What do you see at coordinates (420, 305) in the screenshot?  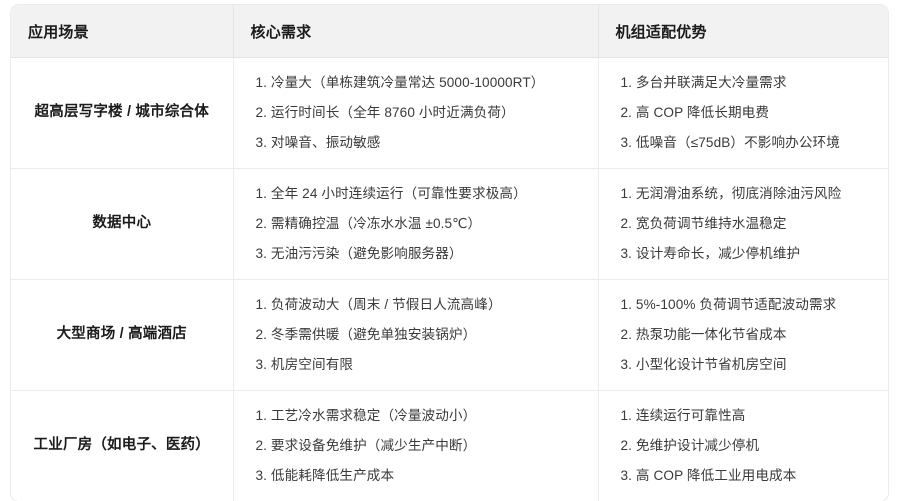 I see `list-item: 1. 负荷波动大（周末 / 节假日人流高峰）` at bounding box center [420, 305].